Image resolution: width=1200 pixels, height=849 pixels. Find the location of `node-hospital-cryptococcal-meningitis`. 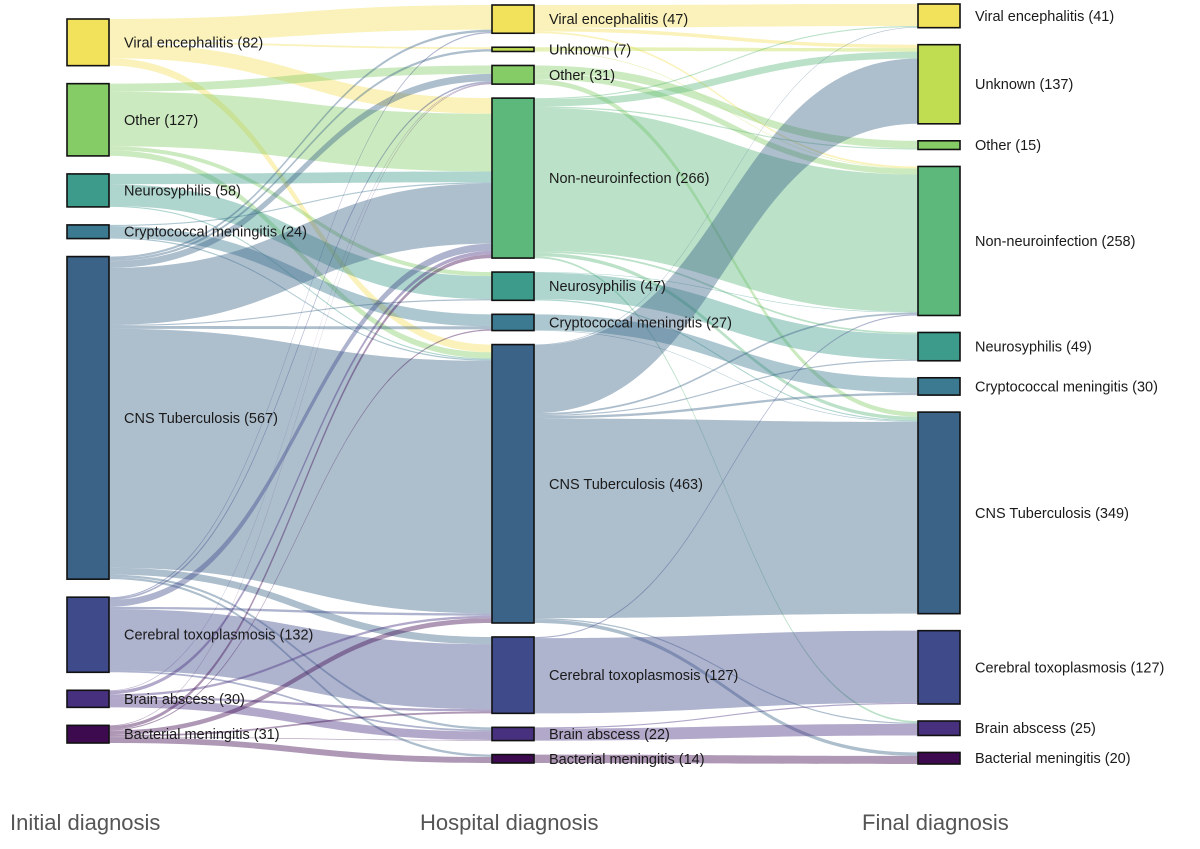

node-hospital-cryptococcal-meningitis is located at coordinates (513, 322).